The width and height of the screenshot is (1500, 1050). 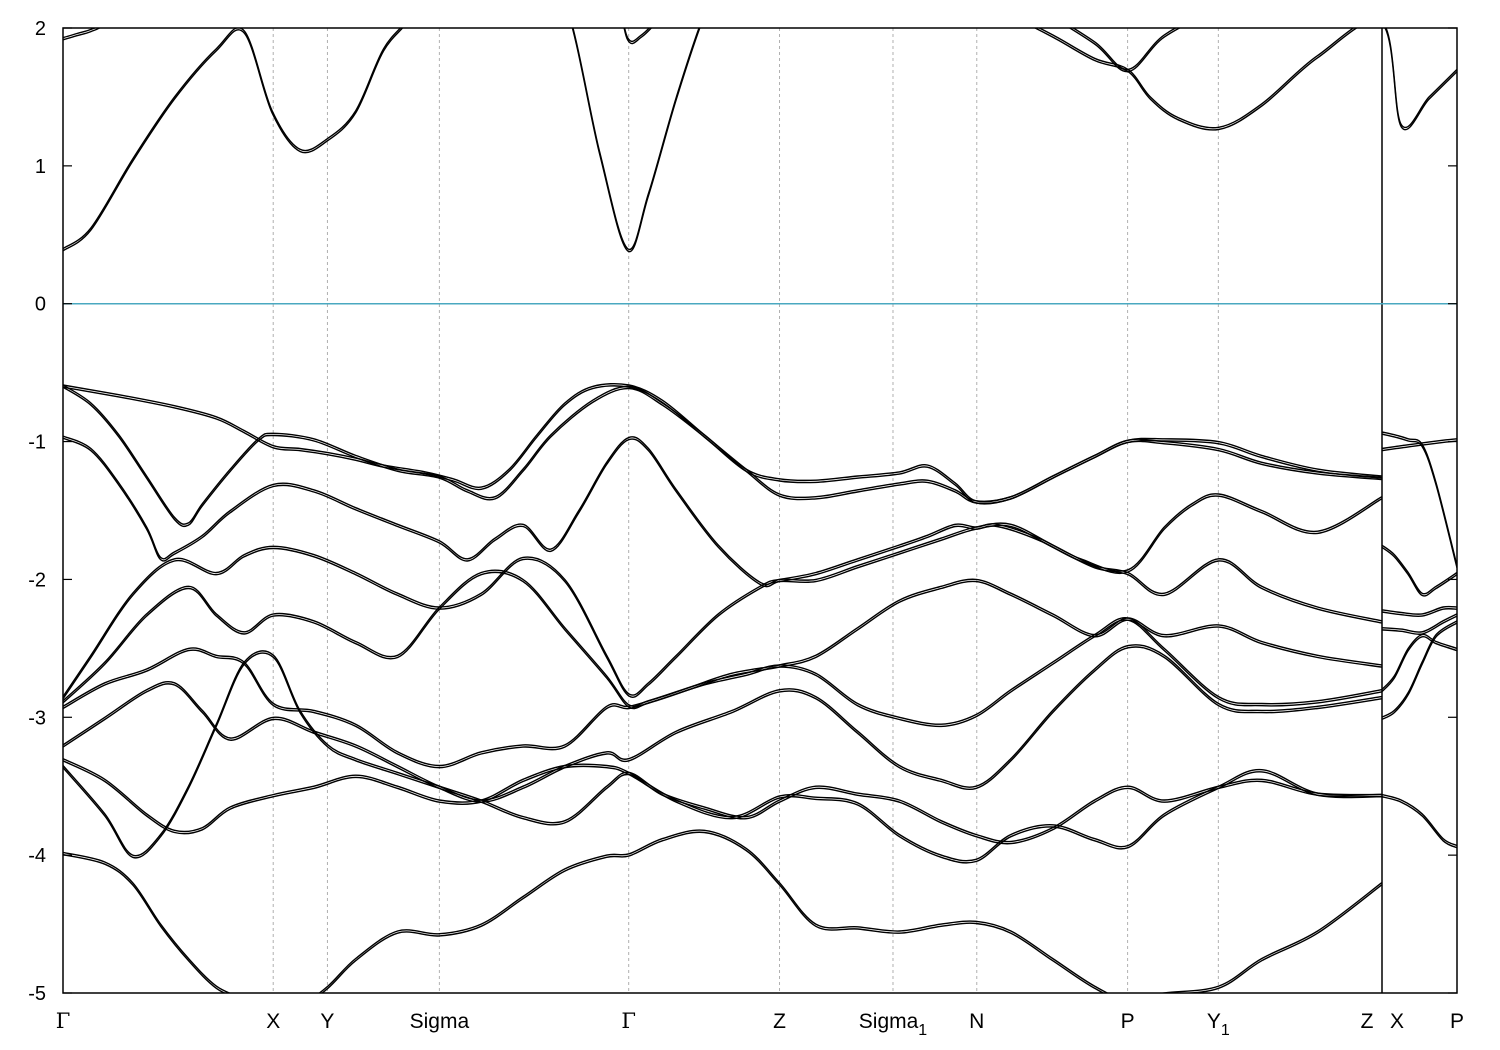 I want to click on band-line-14-pair, so click(x=1419, y=571).